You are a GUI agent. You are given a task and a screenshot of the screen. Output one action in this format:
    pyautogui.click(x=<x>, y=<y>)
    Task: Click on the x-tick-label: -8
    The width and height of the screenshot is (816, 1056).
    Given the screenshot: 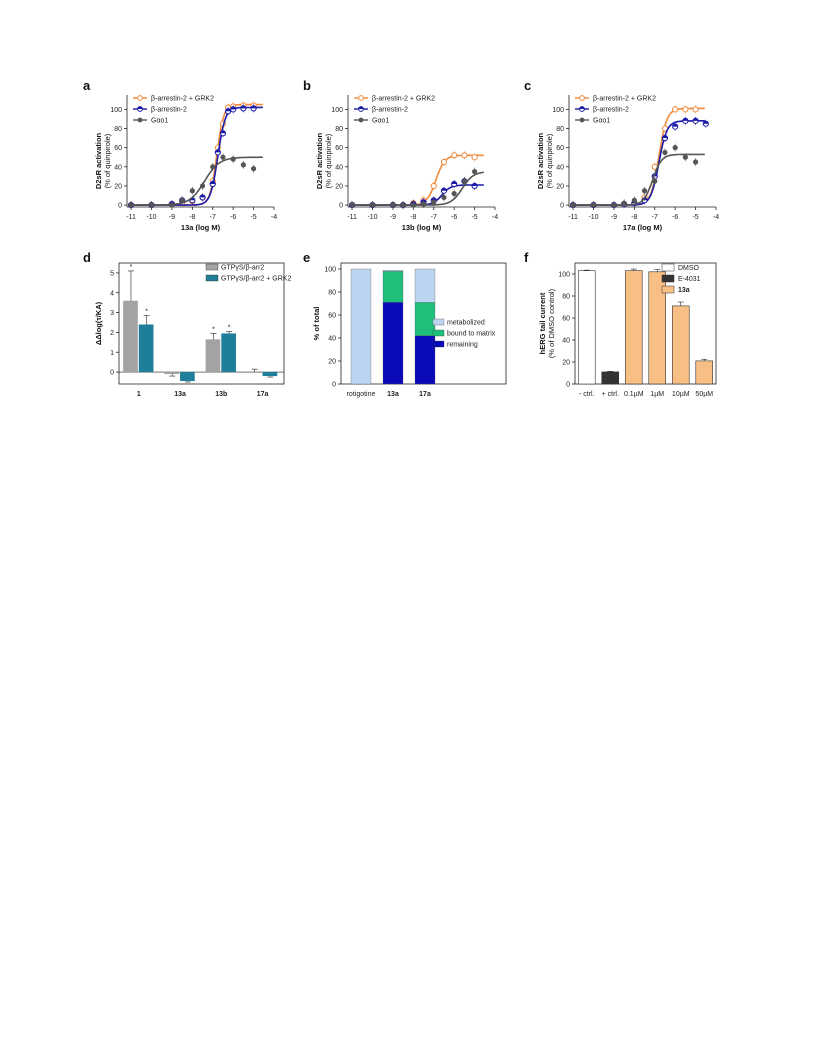 What is the action you would take?
    pyautogui.click(x=413, y=217)
    